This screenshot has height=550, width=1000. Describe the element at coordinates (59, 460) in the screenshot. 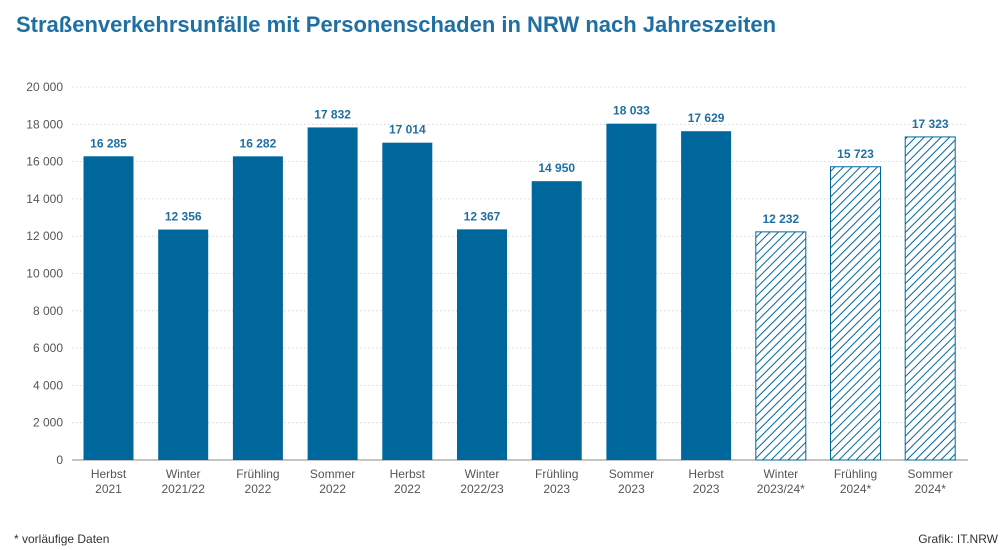

I see `y-tick-label: 0` at that location.